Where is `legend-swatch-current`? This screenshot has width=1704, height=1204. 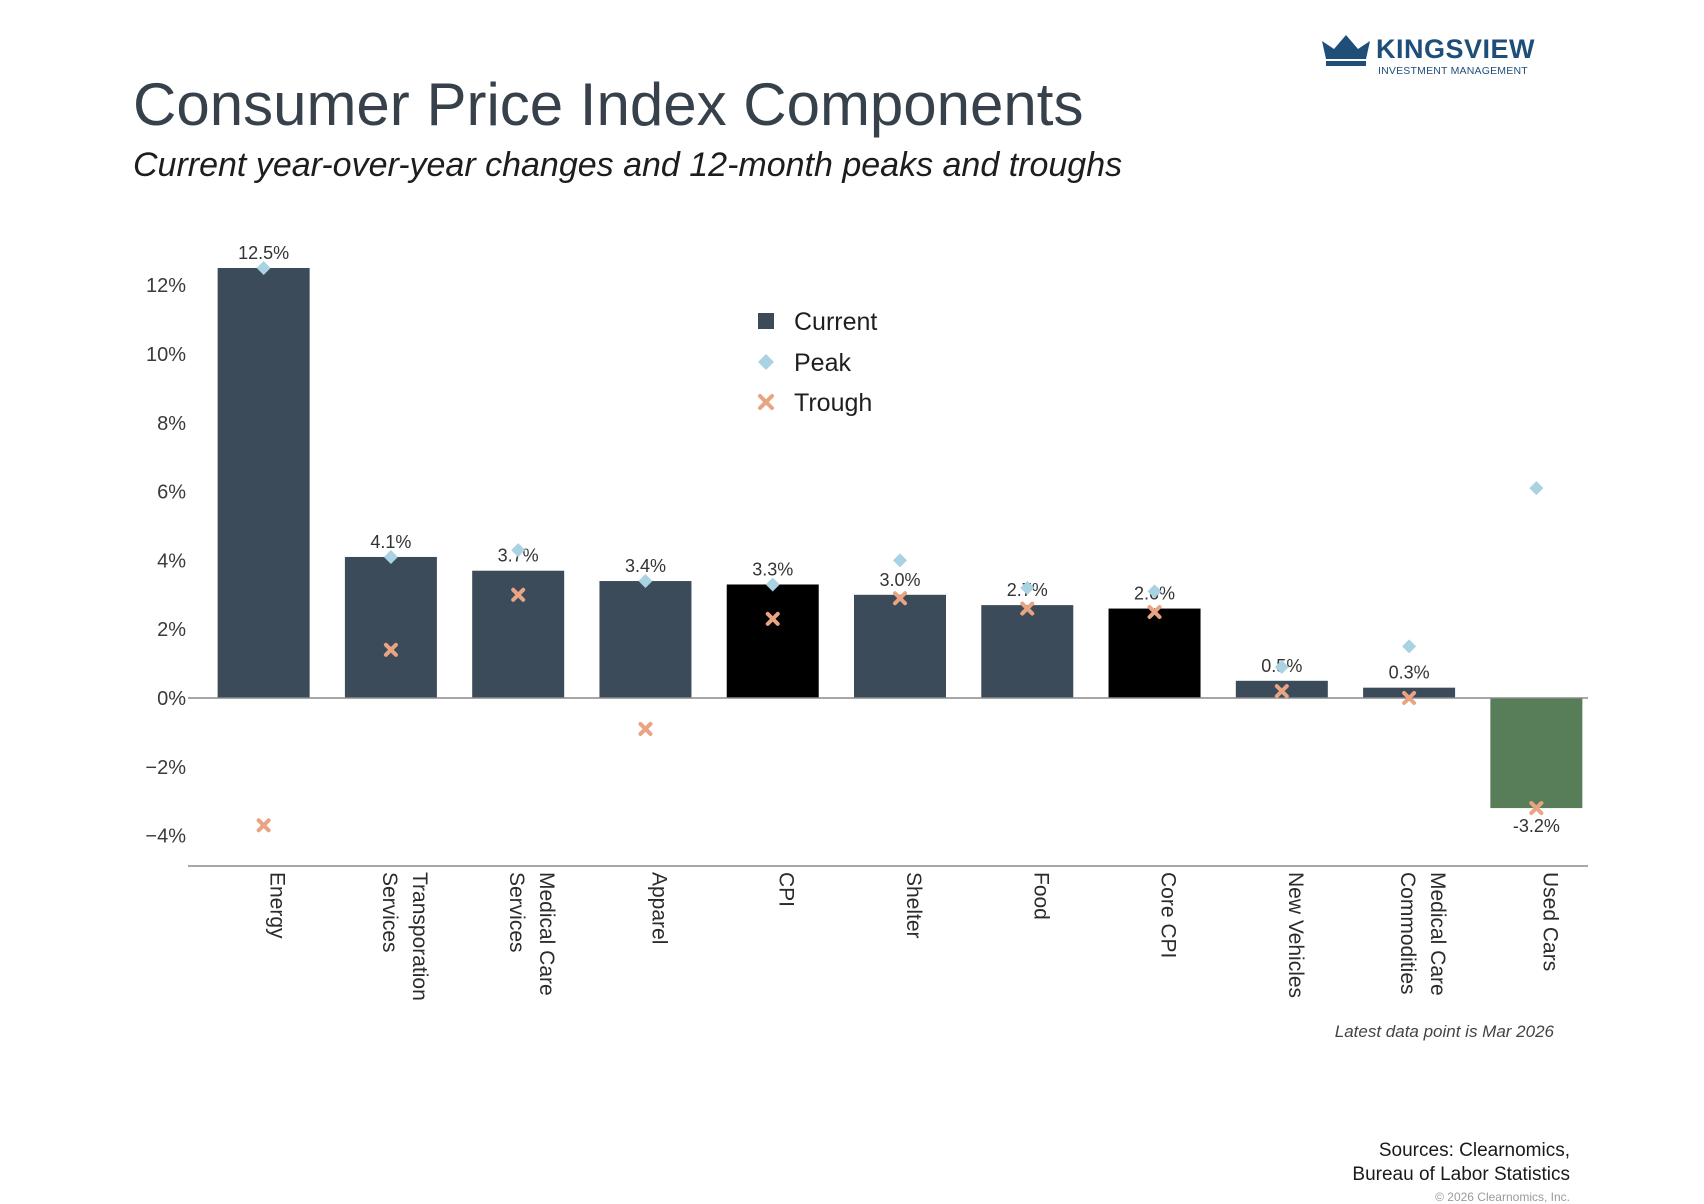
legend-swatch-current is located at coordinates (766, 321).